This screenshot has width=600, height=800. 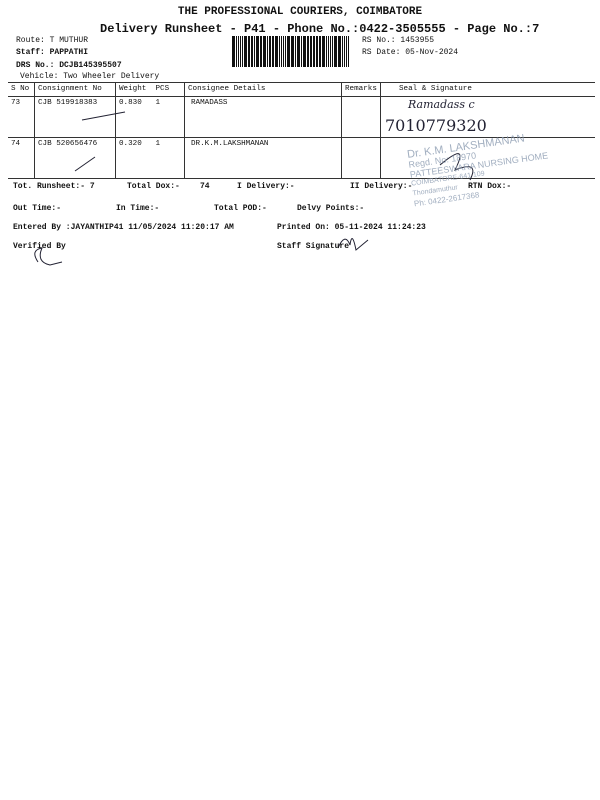 What do you see at coordinates (75, 158) in the screenshot?
I see `consignment-no: CJB 520656476` at bounding box center [75, 158].